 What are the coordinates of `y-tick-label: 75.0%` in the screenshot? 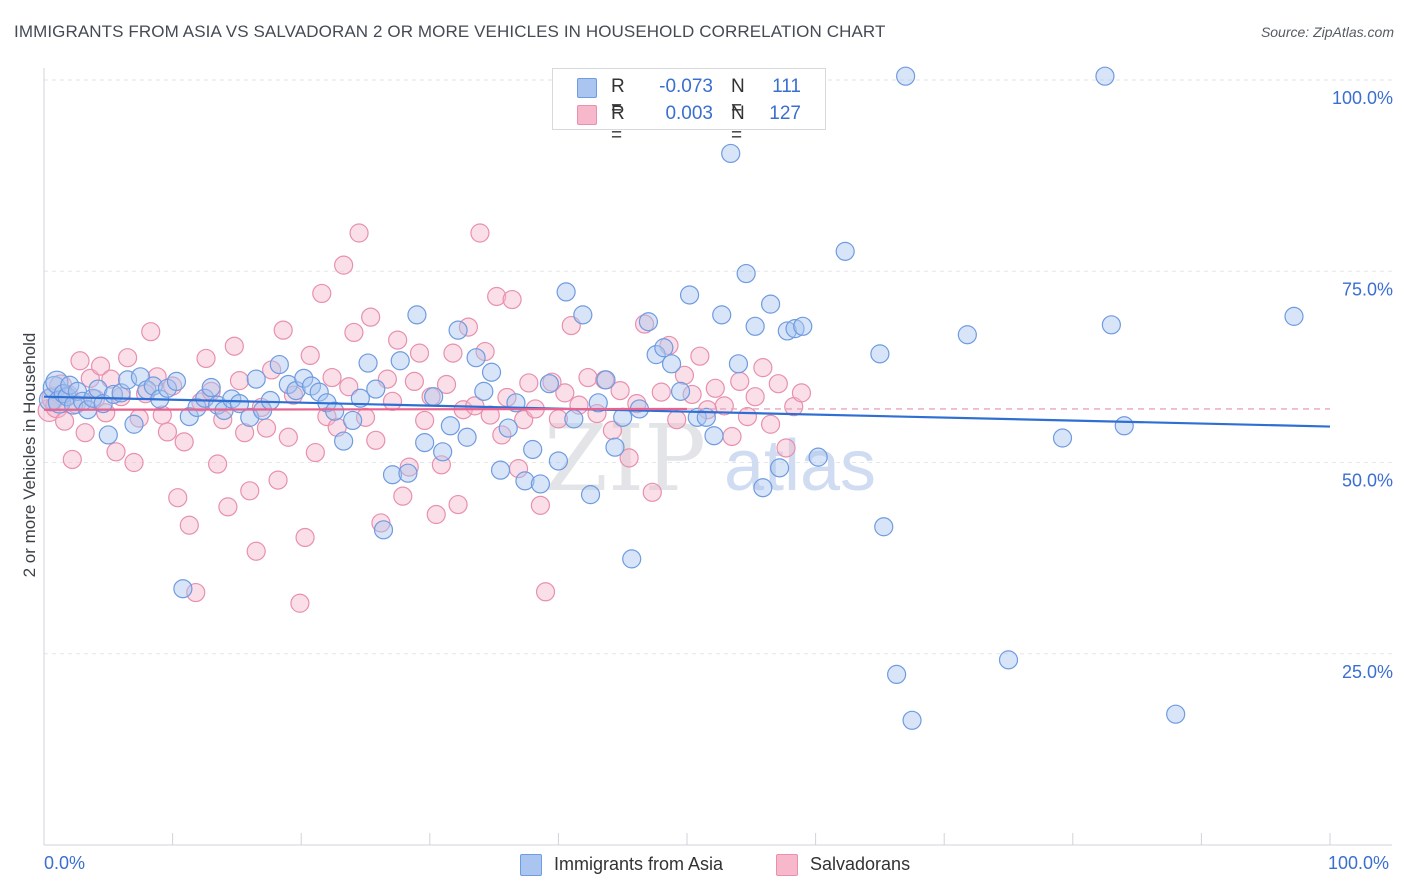 It's located at (1367, 289).